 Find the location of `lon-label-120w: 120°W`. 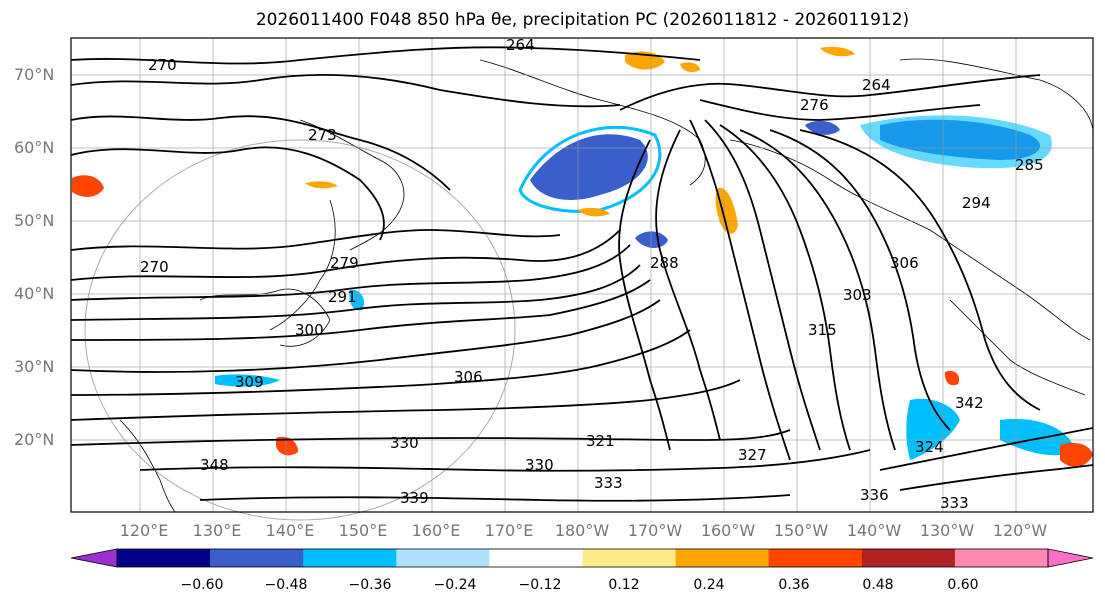

lon-label-120w: 120°W is located at coordinates (1020, 530).